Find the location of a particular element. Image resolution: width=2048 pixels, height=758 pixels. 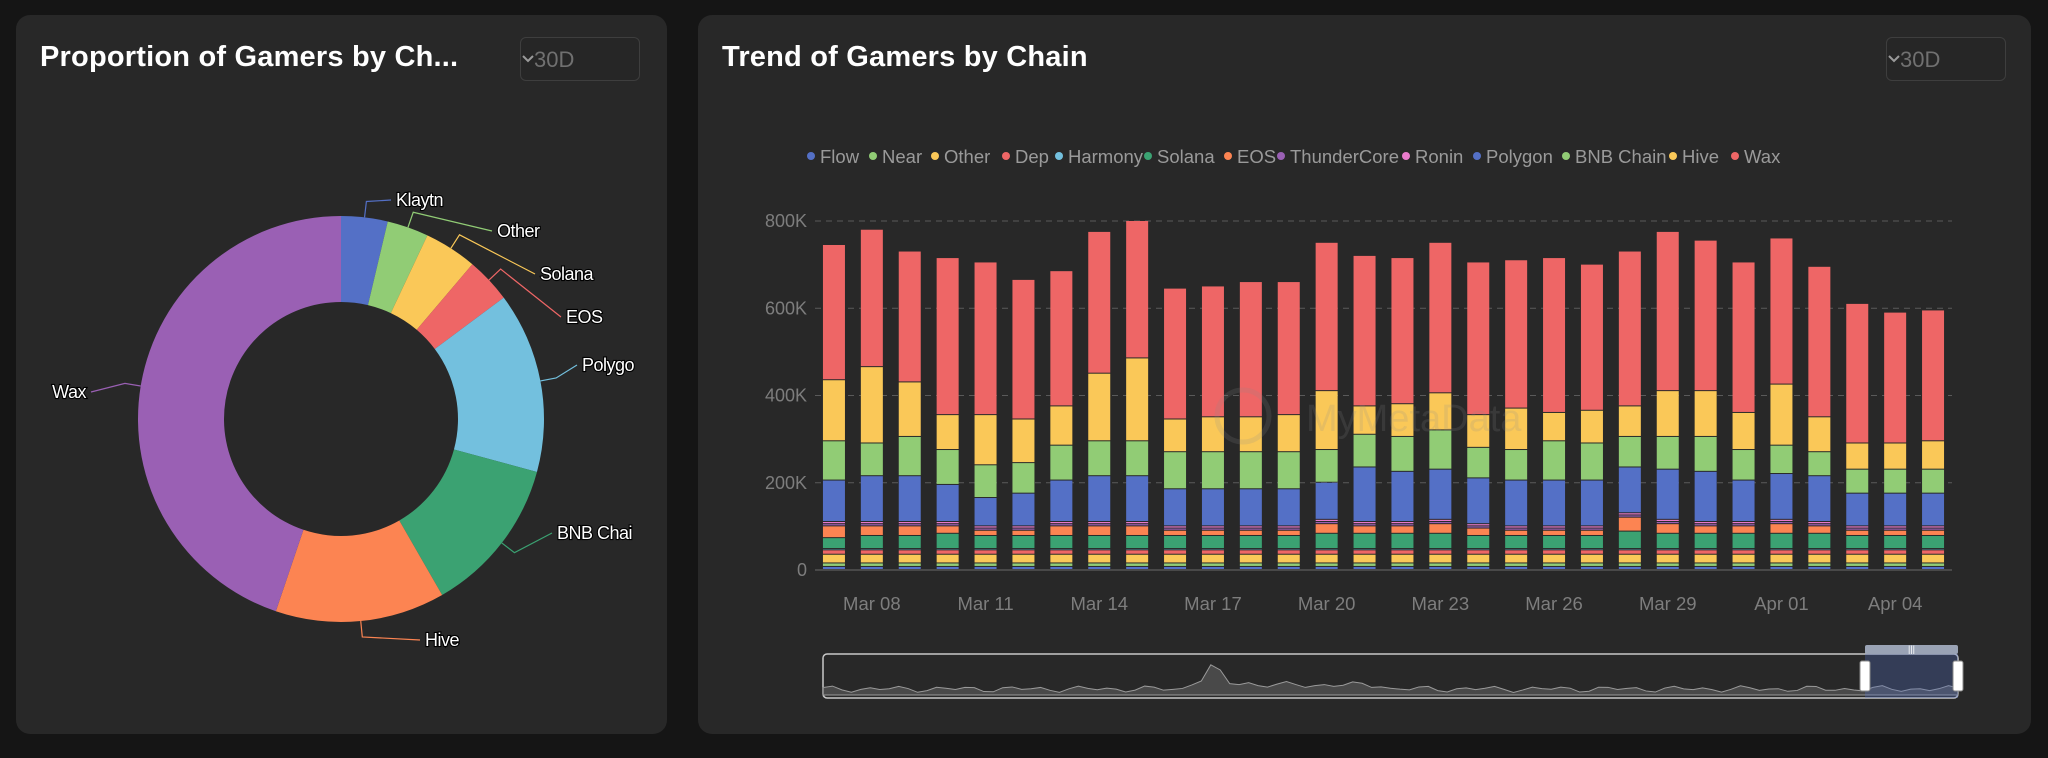

legend-label: Hive is located at coordinates (1700, 156).